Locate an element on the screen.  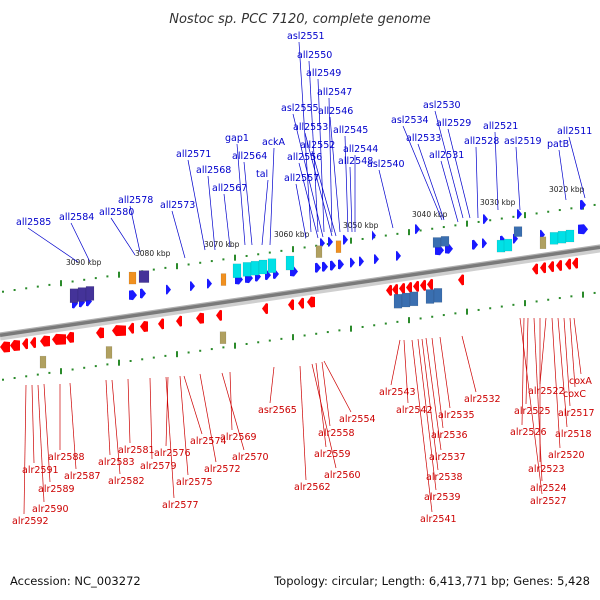
forward-gene-label: all2578 is located at coordinates (135, 200).